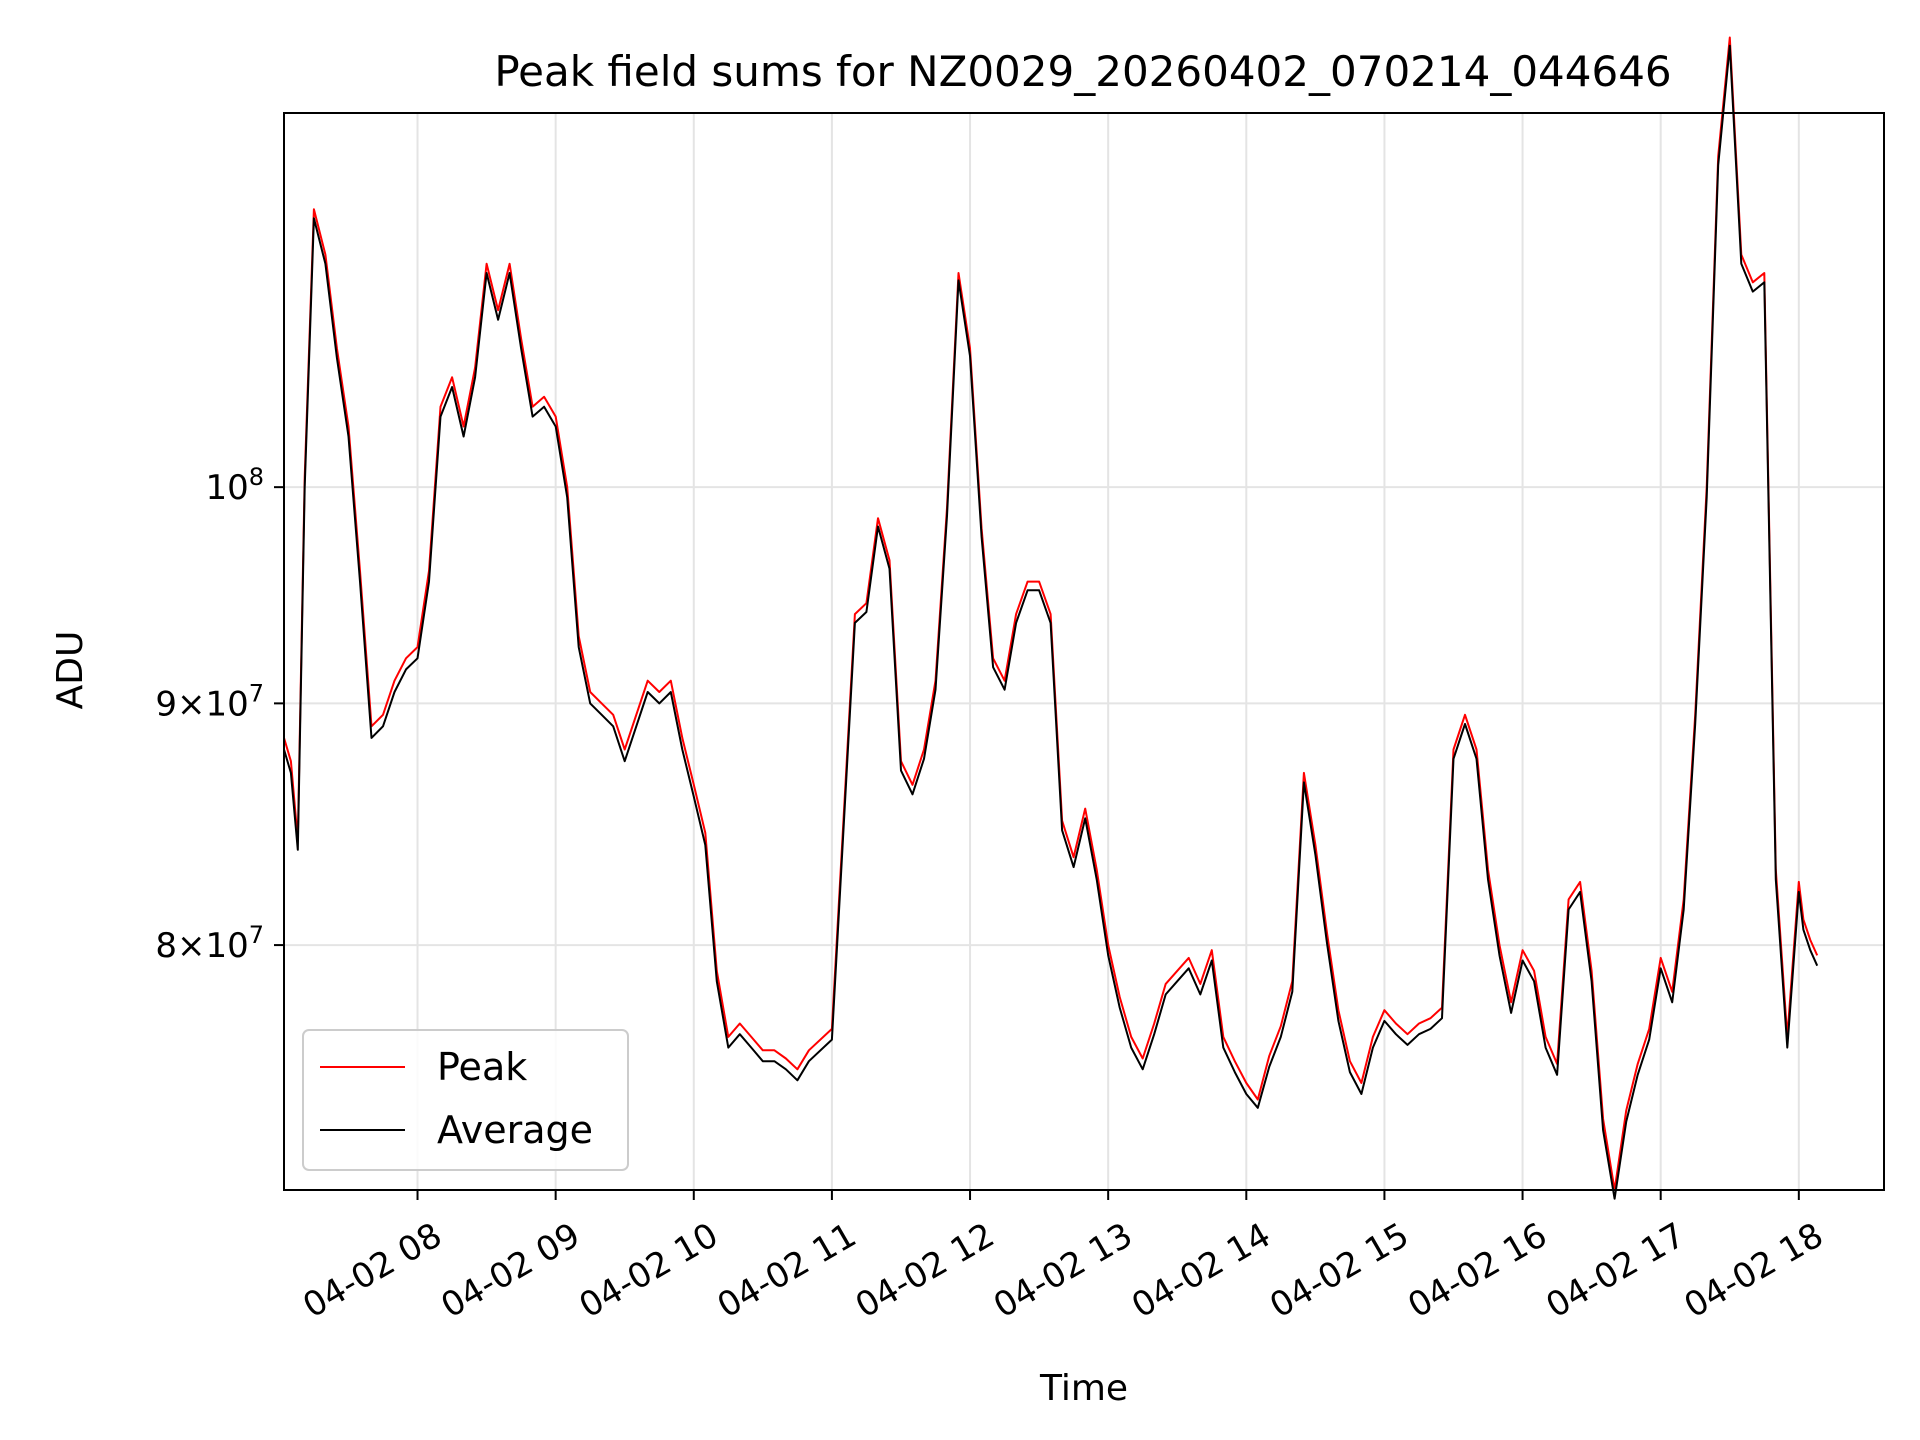  What do you see at coordinates (209, 943) in the screenshot?
I see `y-tick-label: 8×107` at bounding box center [209, 943].